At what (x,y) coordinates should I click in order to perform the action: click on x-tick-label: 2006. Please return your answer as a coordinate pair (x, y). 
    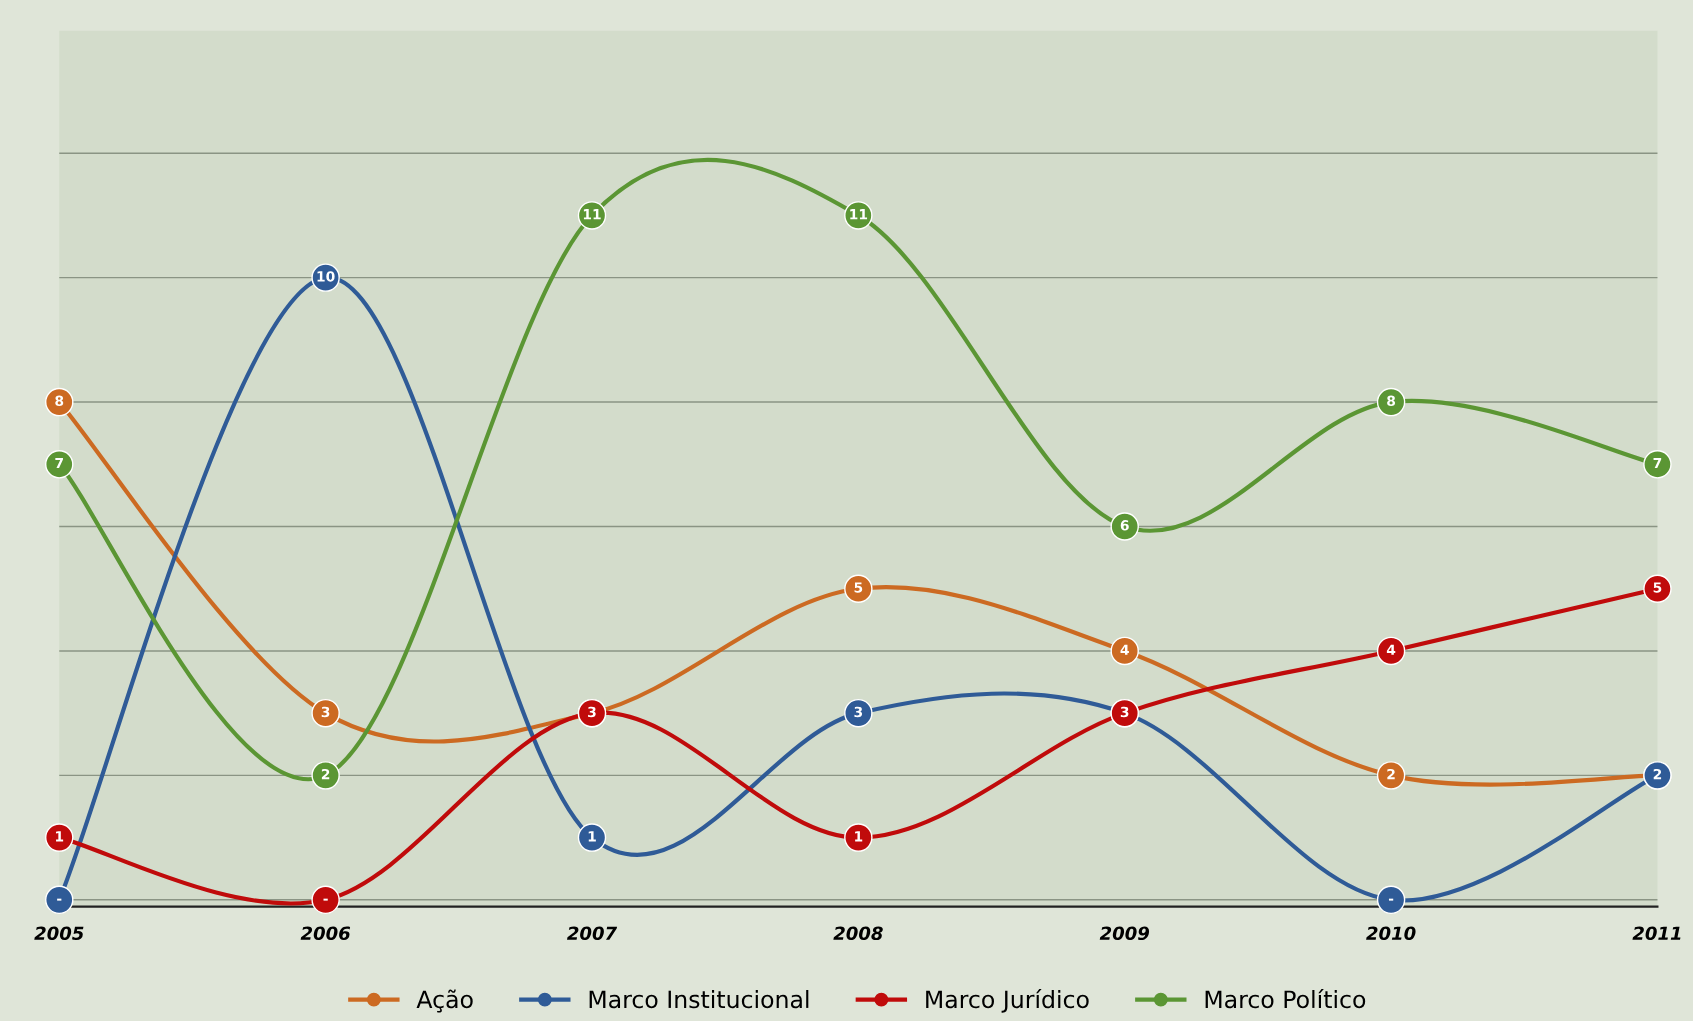
    Looking at the image, I should click on (325, 933).